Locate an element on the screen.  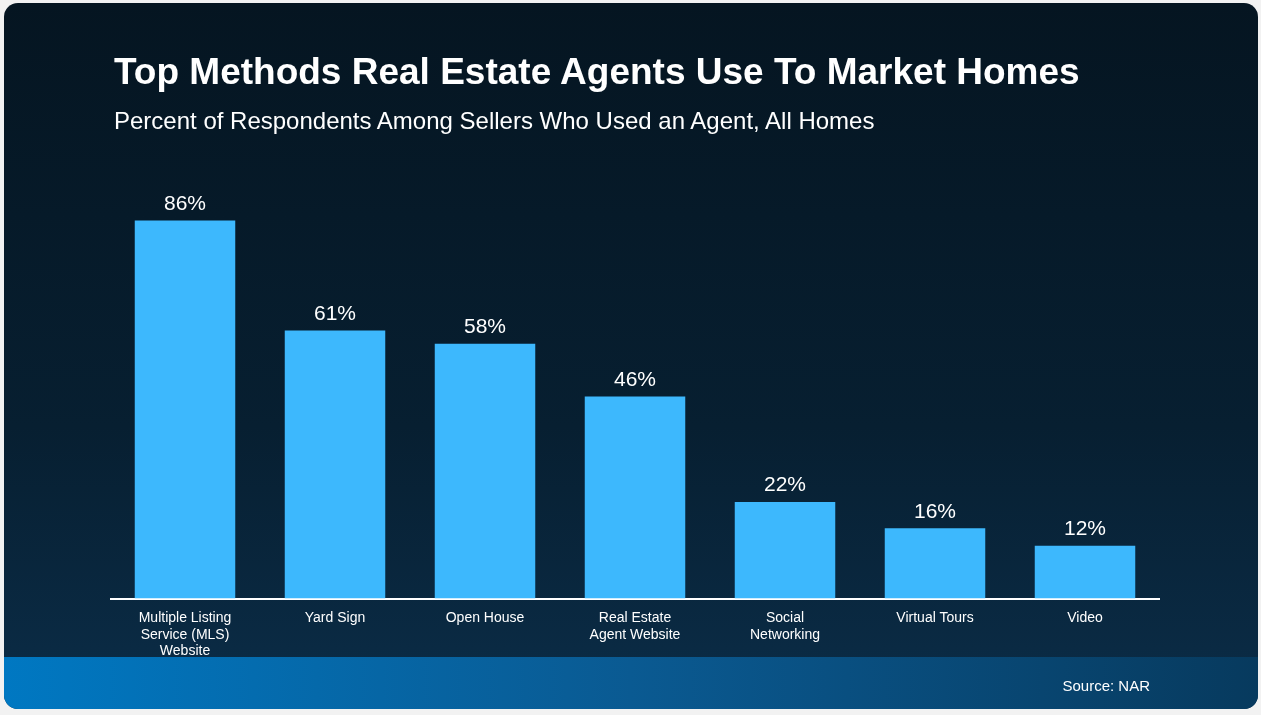
x-tick-label: Open House is located at coordinates (485, 616).